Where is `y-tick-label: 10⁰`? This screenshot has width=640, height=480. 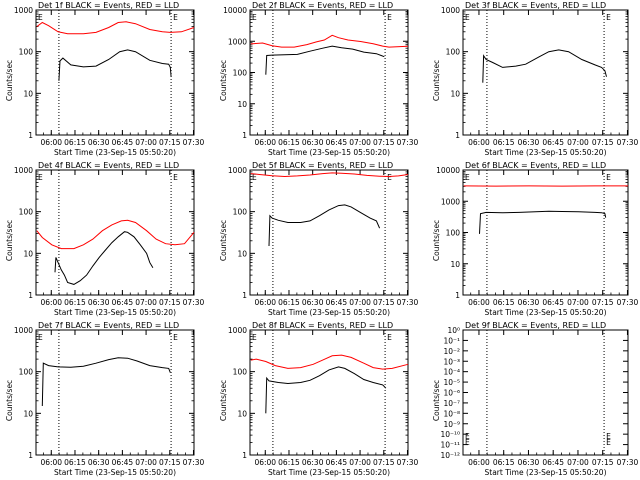 y-tick-label: 10⁰ is located at coordinates (453, 330).